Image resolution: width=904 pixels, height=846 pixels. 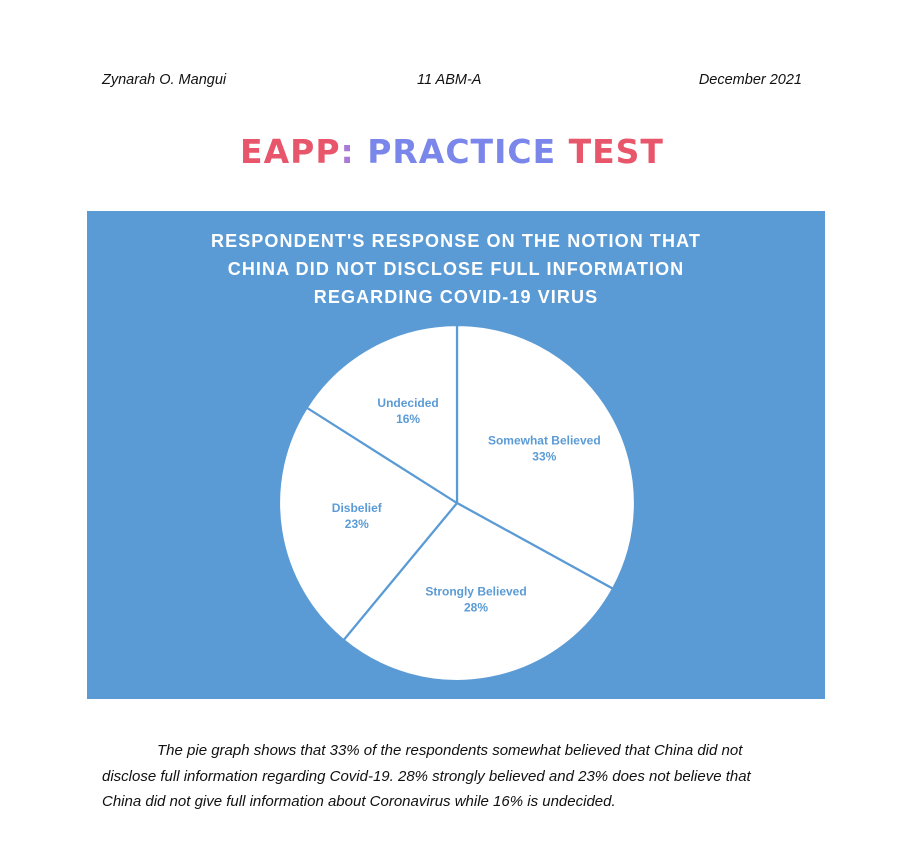 I want to click on chart-title-line: REGARDING COVID-19 VIRUS, so click(x=456, y=297).